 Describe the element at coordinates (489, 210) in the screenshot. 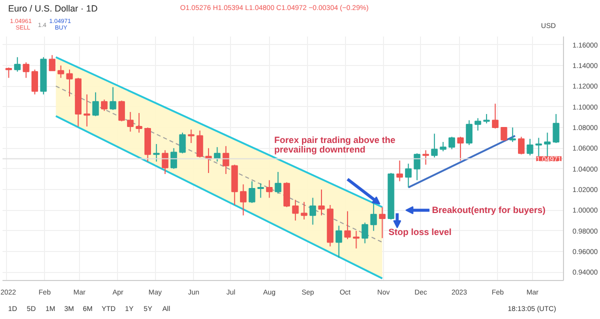

I see `annotation: Breakout(entry for buyers)` at that location.